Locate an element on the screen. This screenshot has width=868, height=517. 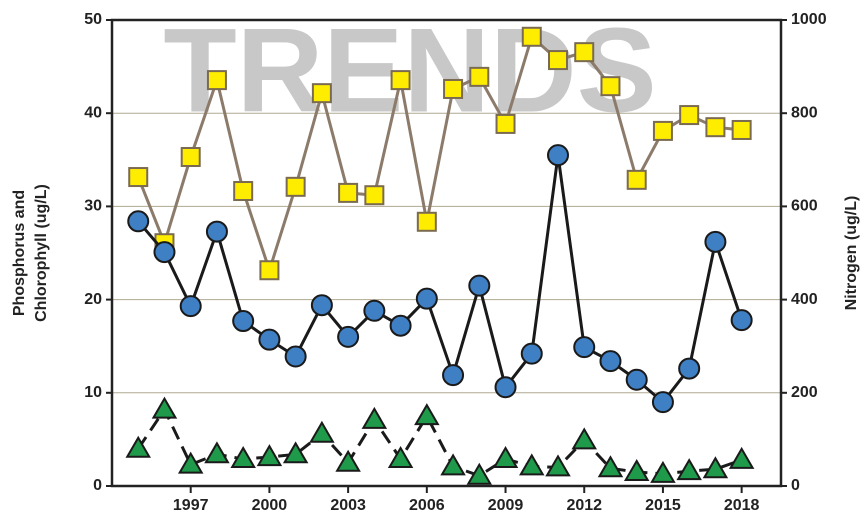
y-tick-label: 30 is located at coordinates (93, 206).